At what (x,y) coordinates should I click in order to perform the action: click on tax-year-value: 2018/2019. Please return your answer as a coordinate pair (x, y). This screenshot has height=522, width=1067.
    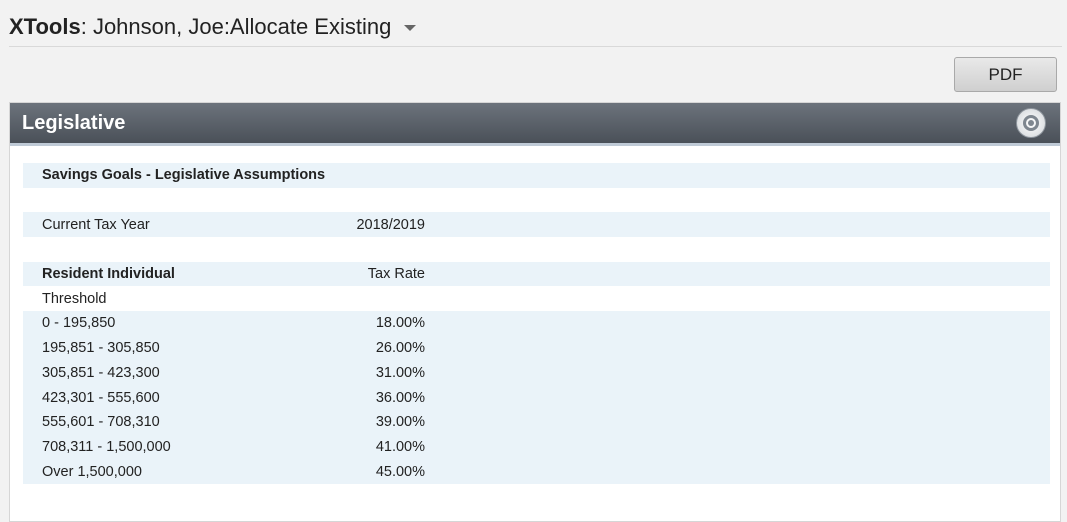
    Looking at the image, I should click on (390, 224).